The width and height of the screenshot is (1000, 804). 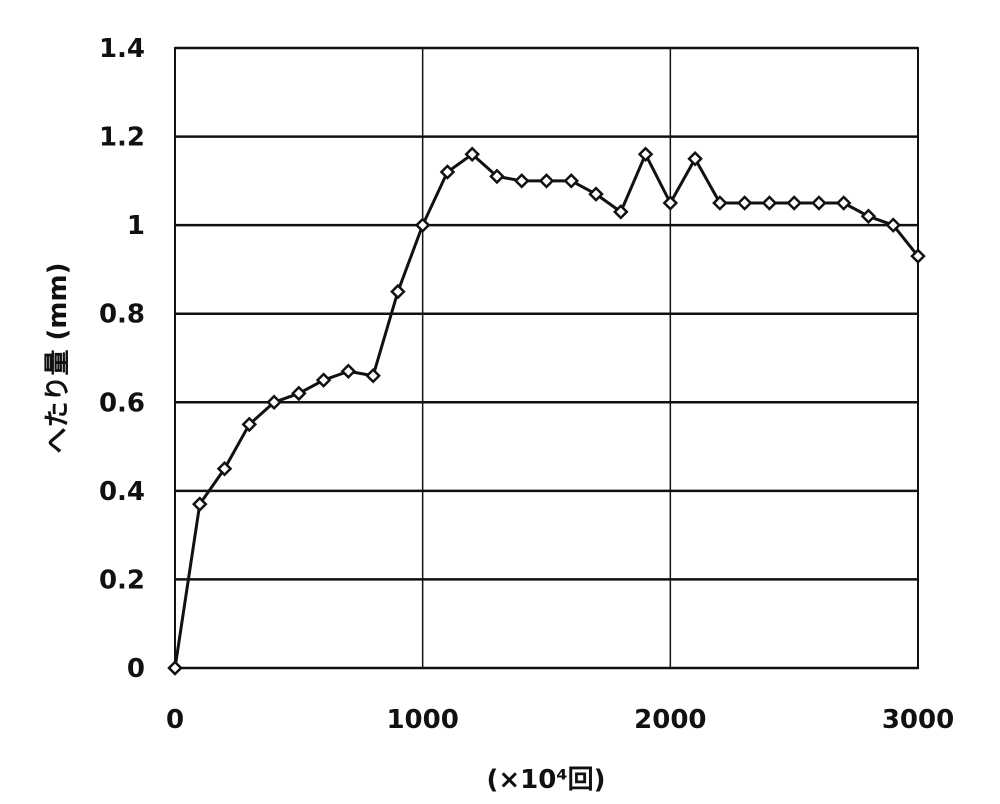 What do you see at coordinates (122, 580) in the screenshot?
I see `y-tick-label: 0.2` at bounding box center [122, 580].